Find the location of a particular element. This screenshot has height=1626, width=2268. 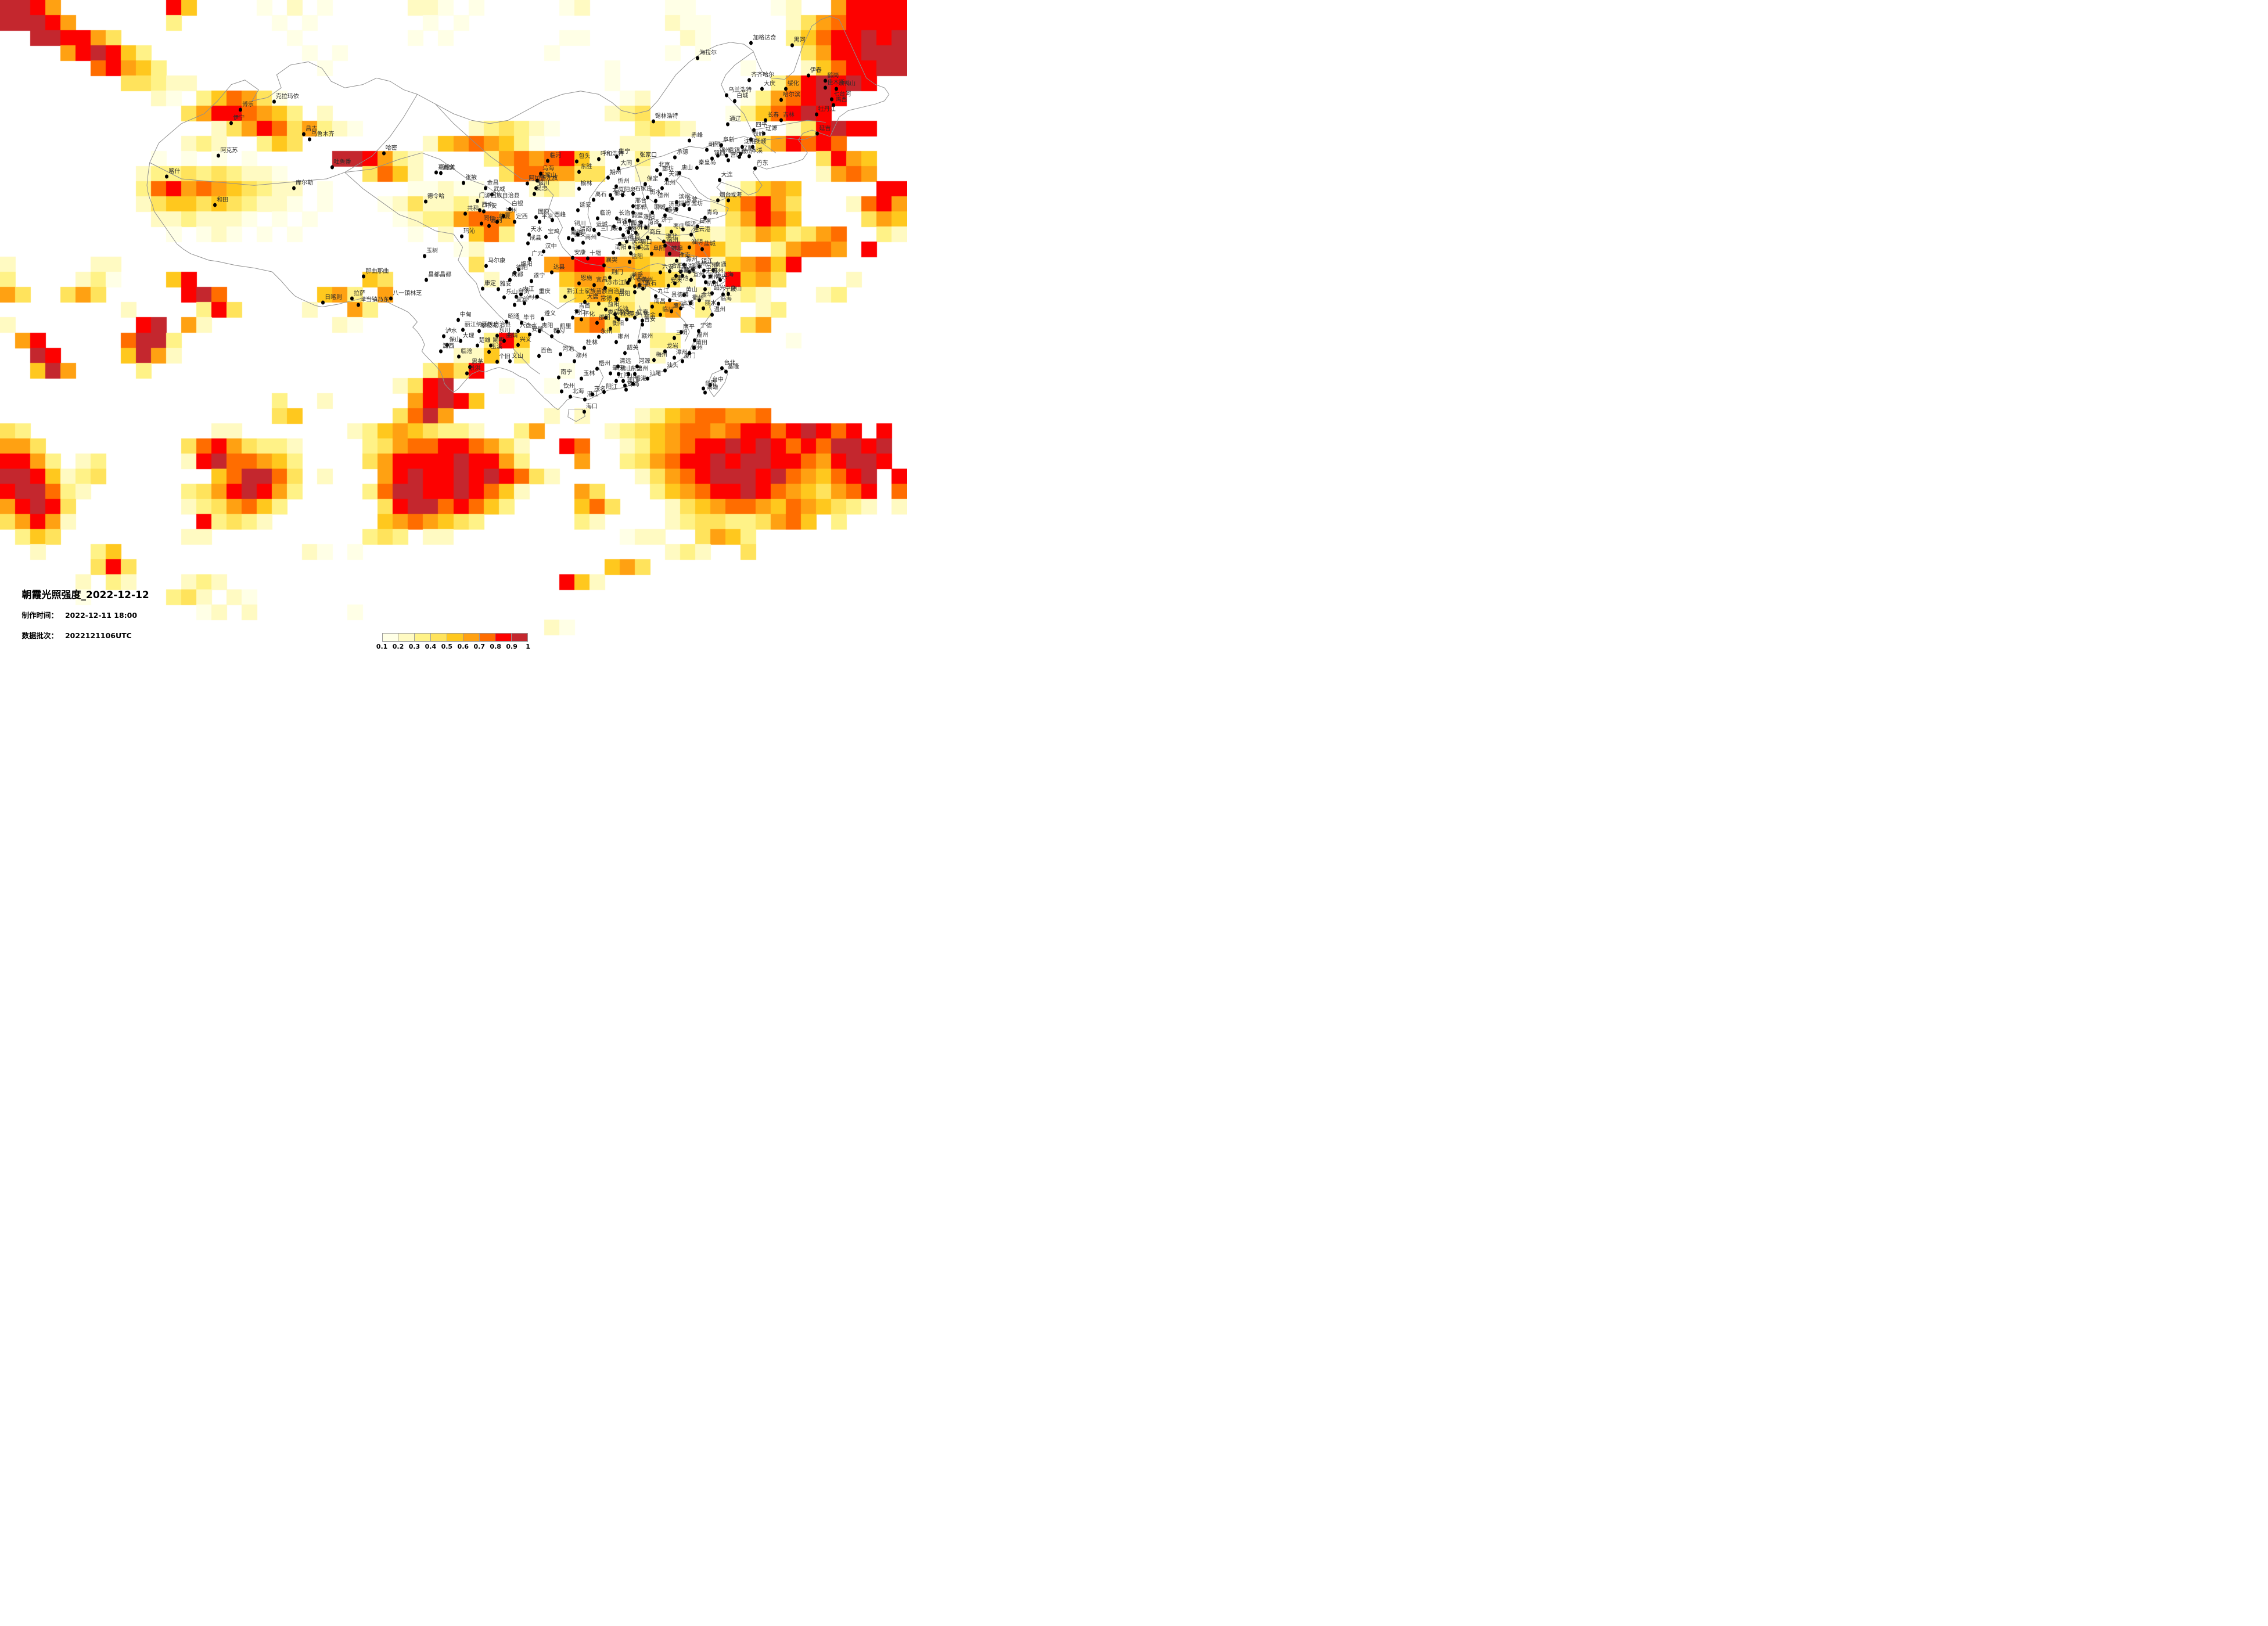

city-label: 株洲 is located at coordinates (626, 315).